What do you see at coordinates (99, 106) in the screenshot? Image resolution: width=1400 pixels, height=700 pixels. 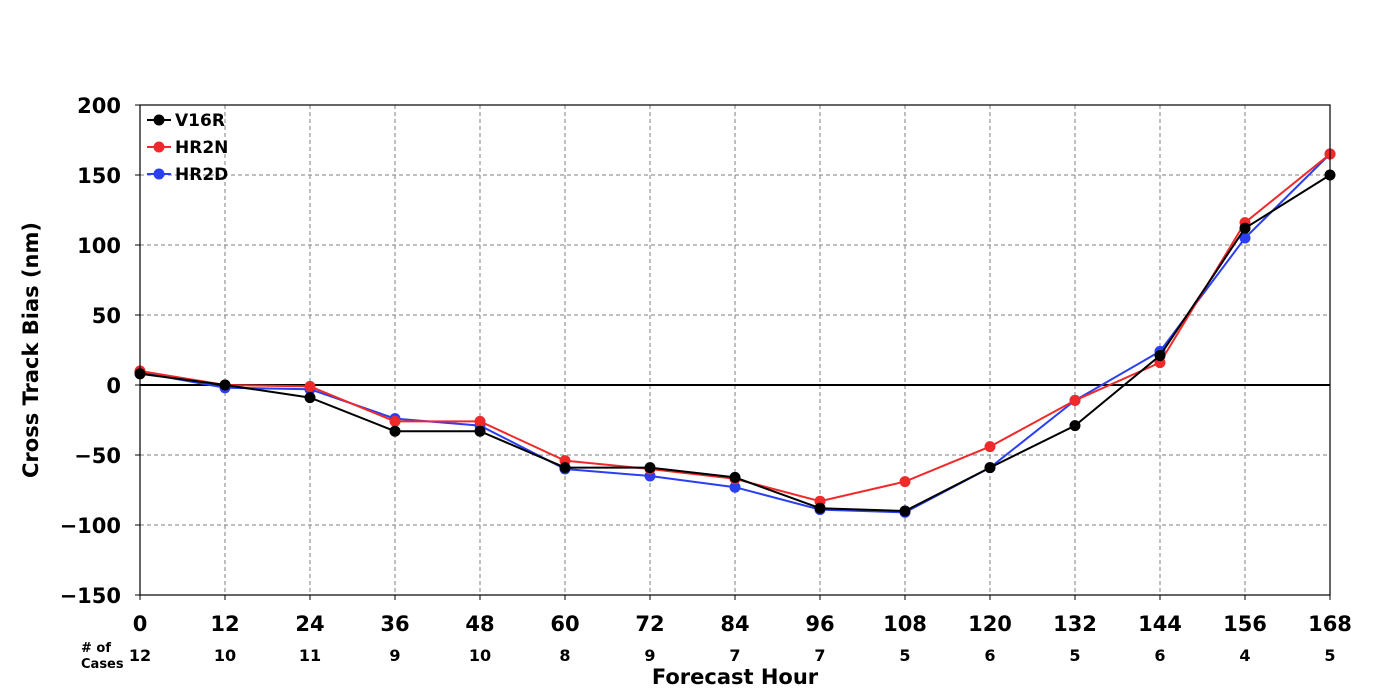 I see `y-tick-label: 200` at bounding box center [99, 106].